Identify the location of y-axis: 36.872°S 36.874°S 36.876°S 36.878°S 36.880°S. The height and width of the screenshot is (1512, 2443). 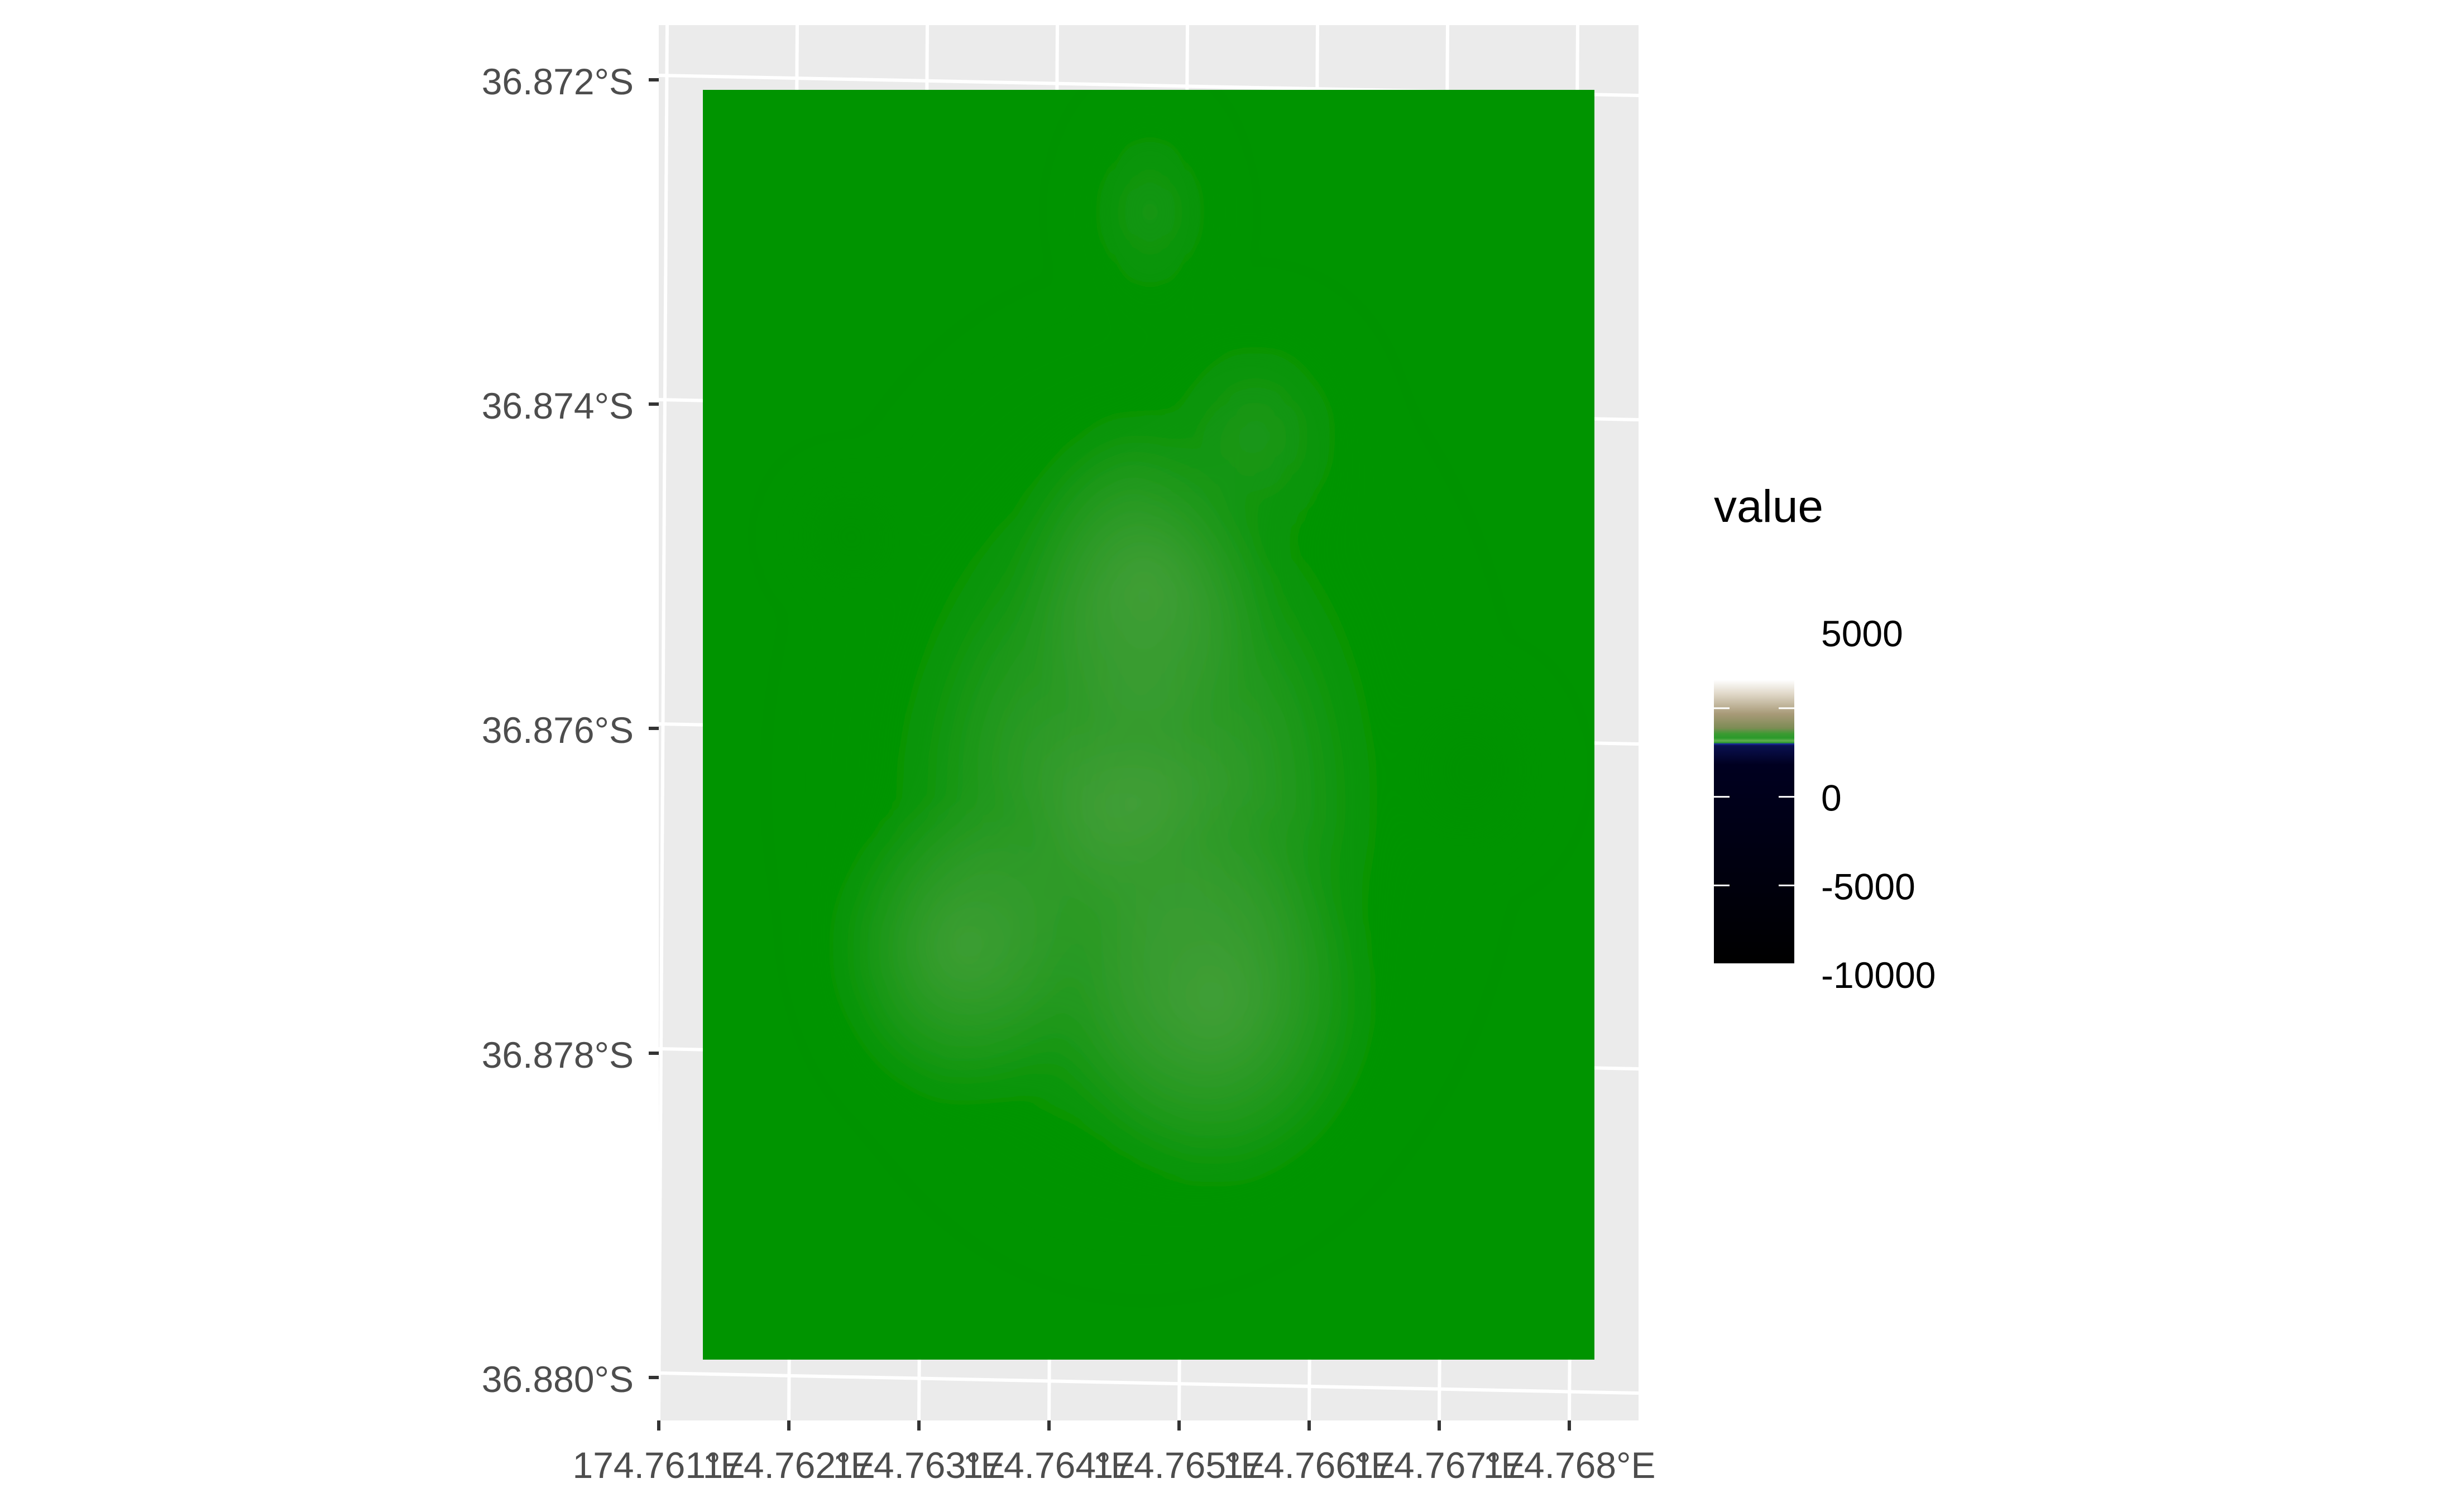
(570, 730).